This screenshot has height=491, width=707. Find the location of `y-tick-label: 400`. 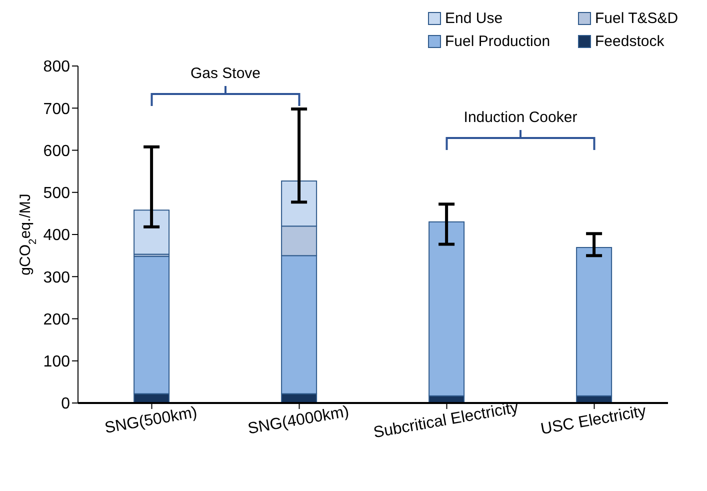

y-tick-label: 400 is located at coordinates (56, 235).